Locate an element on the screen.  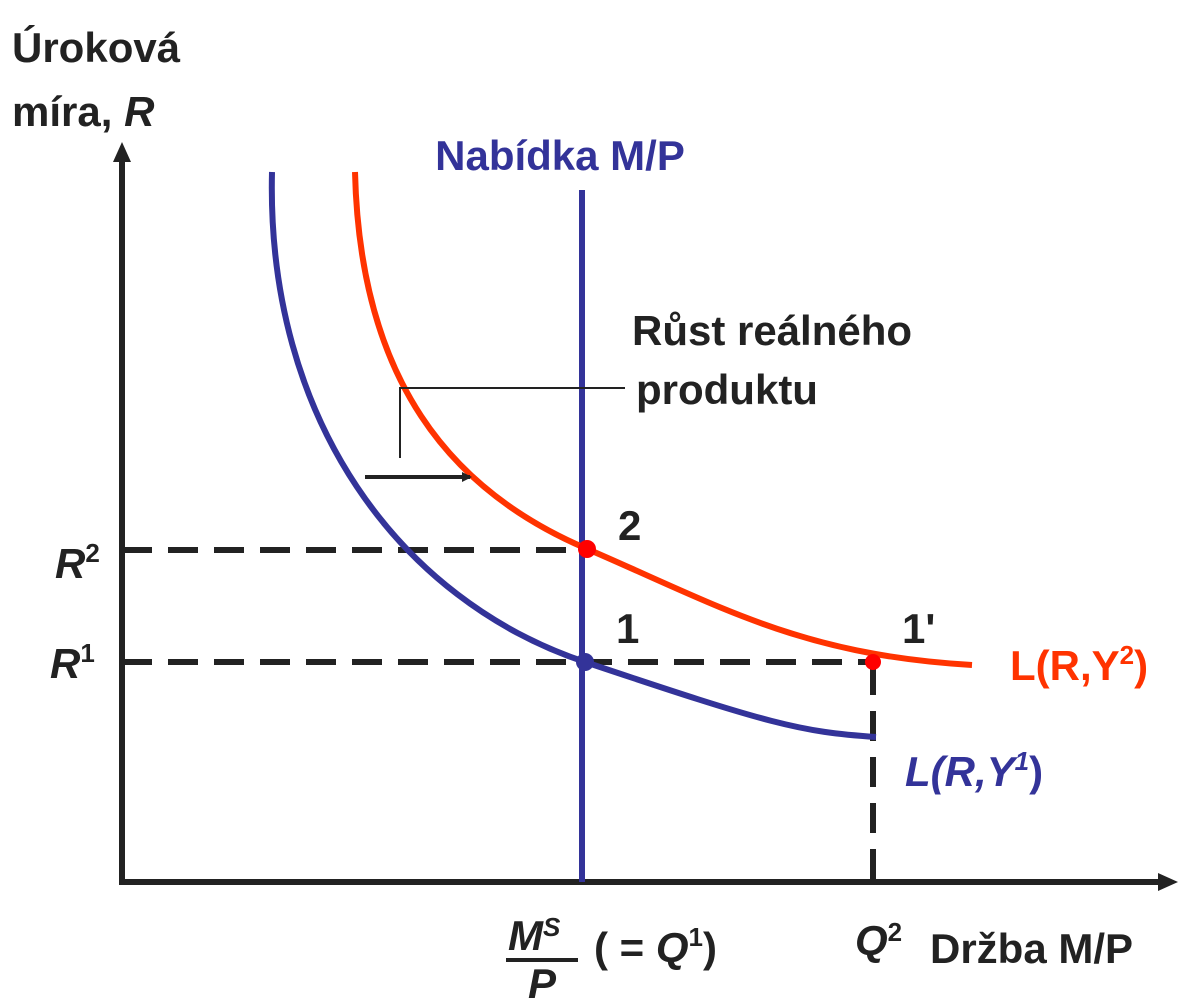
point-1-label: 1 is located at coordinates (627, 628).